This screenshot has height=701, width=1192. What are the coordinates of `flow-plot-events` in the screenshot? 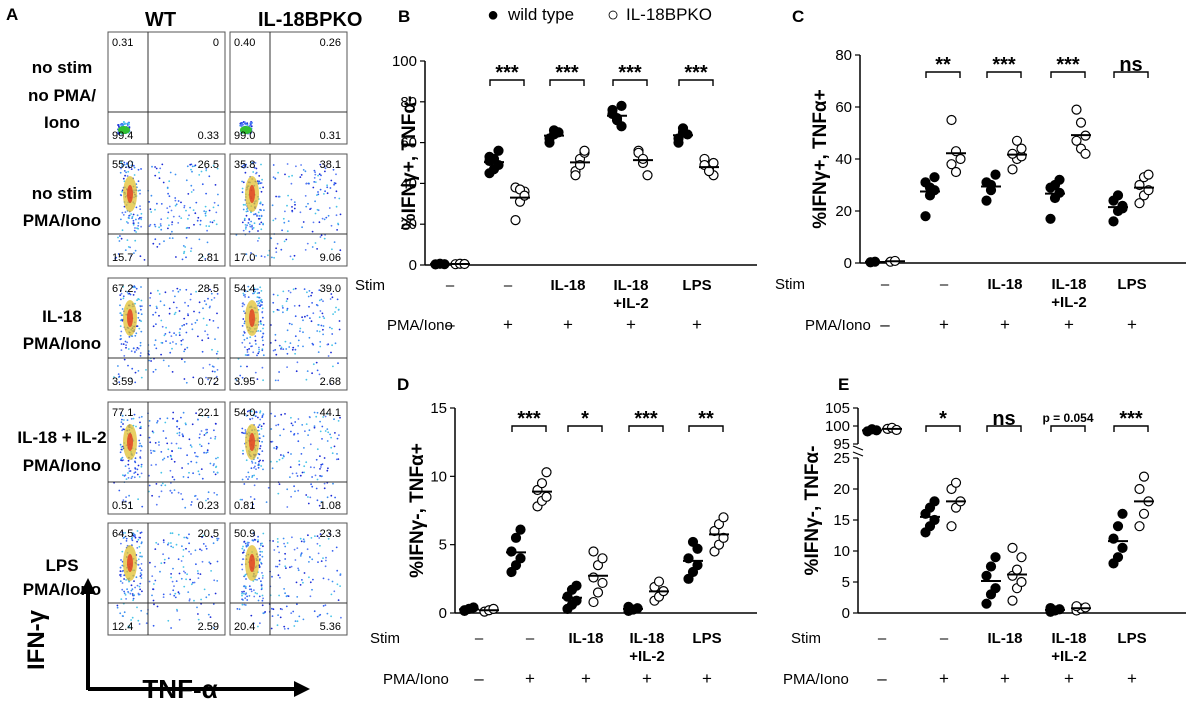 It's located at (288, 211).